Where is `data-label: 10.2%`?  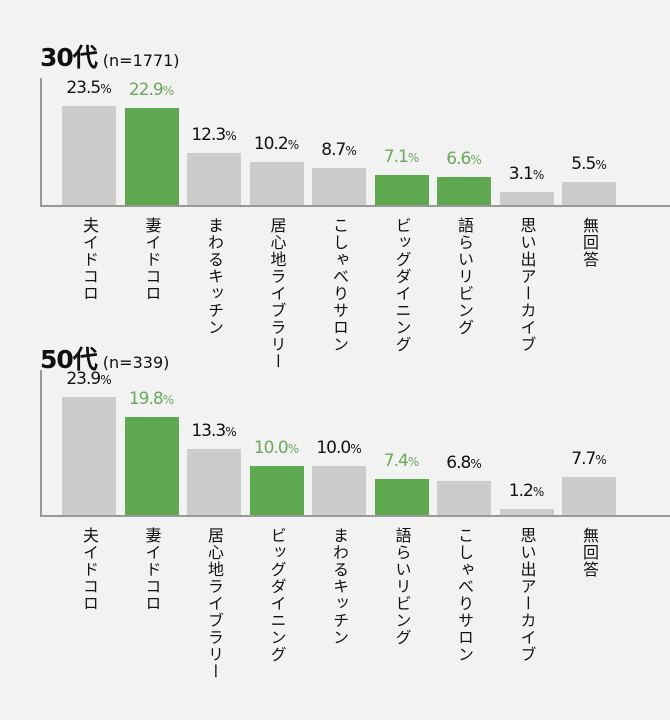
data-label: 10.2% is located at coordinates (276, 143).